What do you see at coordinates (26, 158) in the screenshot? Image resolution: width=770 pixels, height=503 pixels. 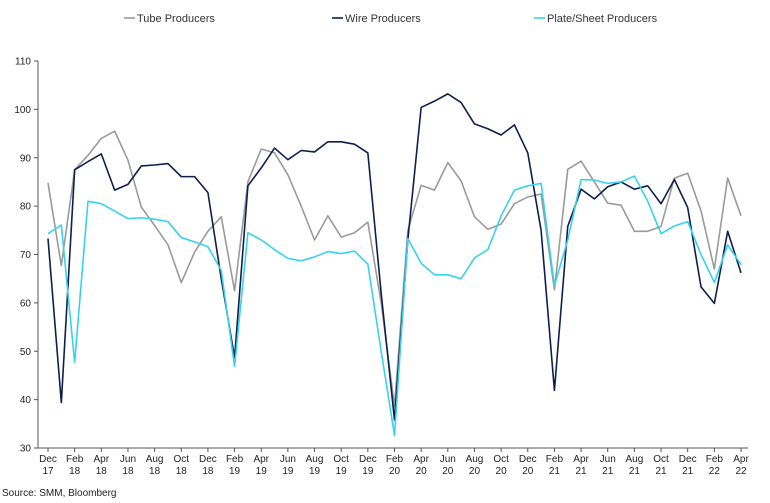 I see `y-tick-label: 90` at bounding box center [26, 158].